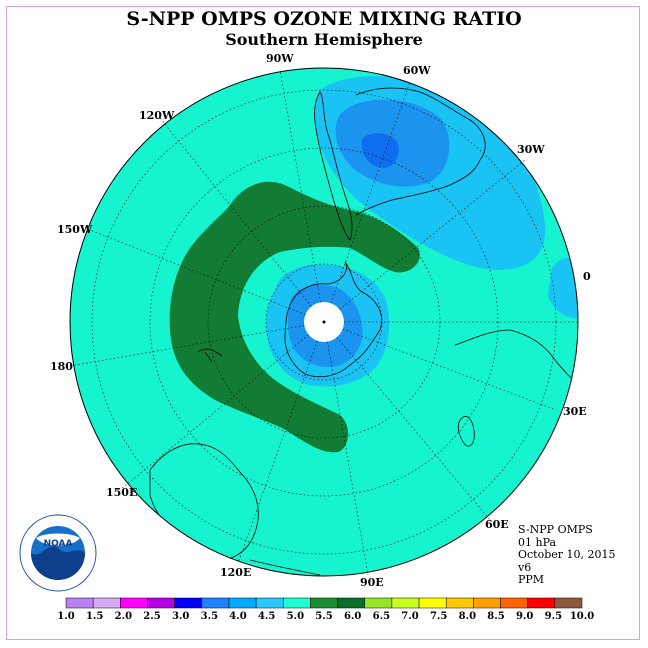 The height and width of the screenshot is (648, 648). Describe the element at coordinates (180, 616) in the screenshot. I see `colorbar-tick-label: 3.0` at that location.